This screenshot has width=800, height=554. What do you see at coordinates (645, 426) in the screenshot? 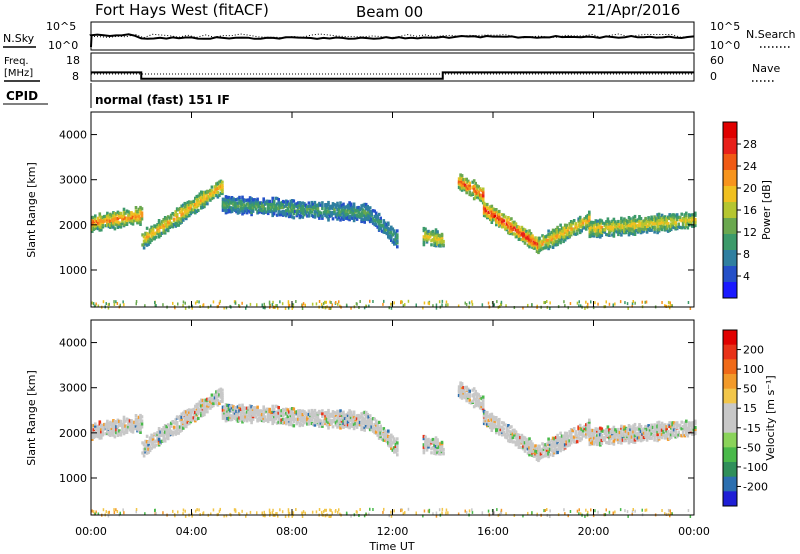
I see `velocity-cell-1972` at bounding box center [645, 426].